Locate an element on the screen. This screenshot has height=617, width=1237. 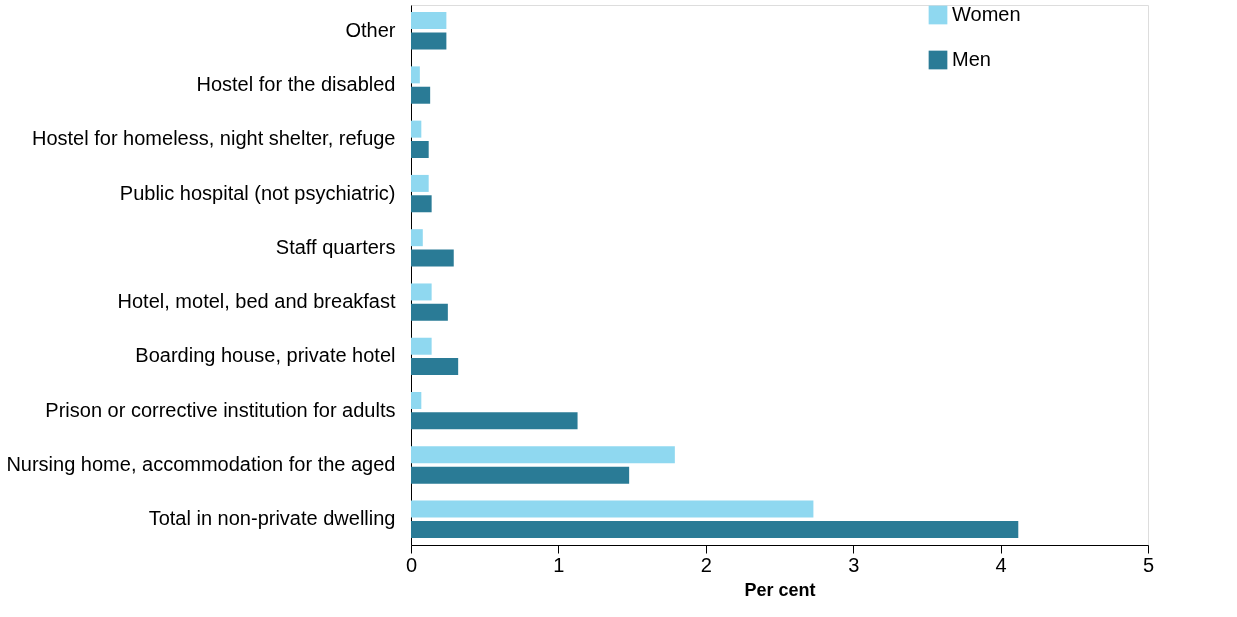
legend-label: Men is located at coordinates (971, 59).